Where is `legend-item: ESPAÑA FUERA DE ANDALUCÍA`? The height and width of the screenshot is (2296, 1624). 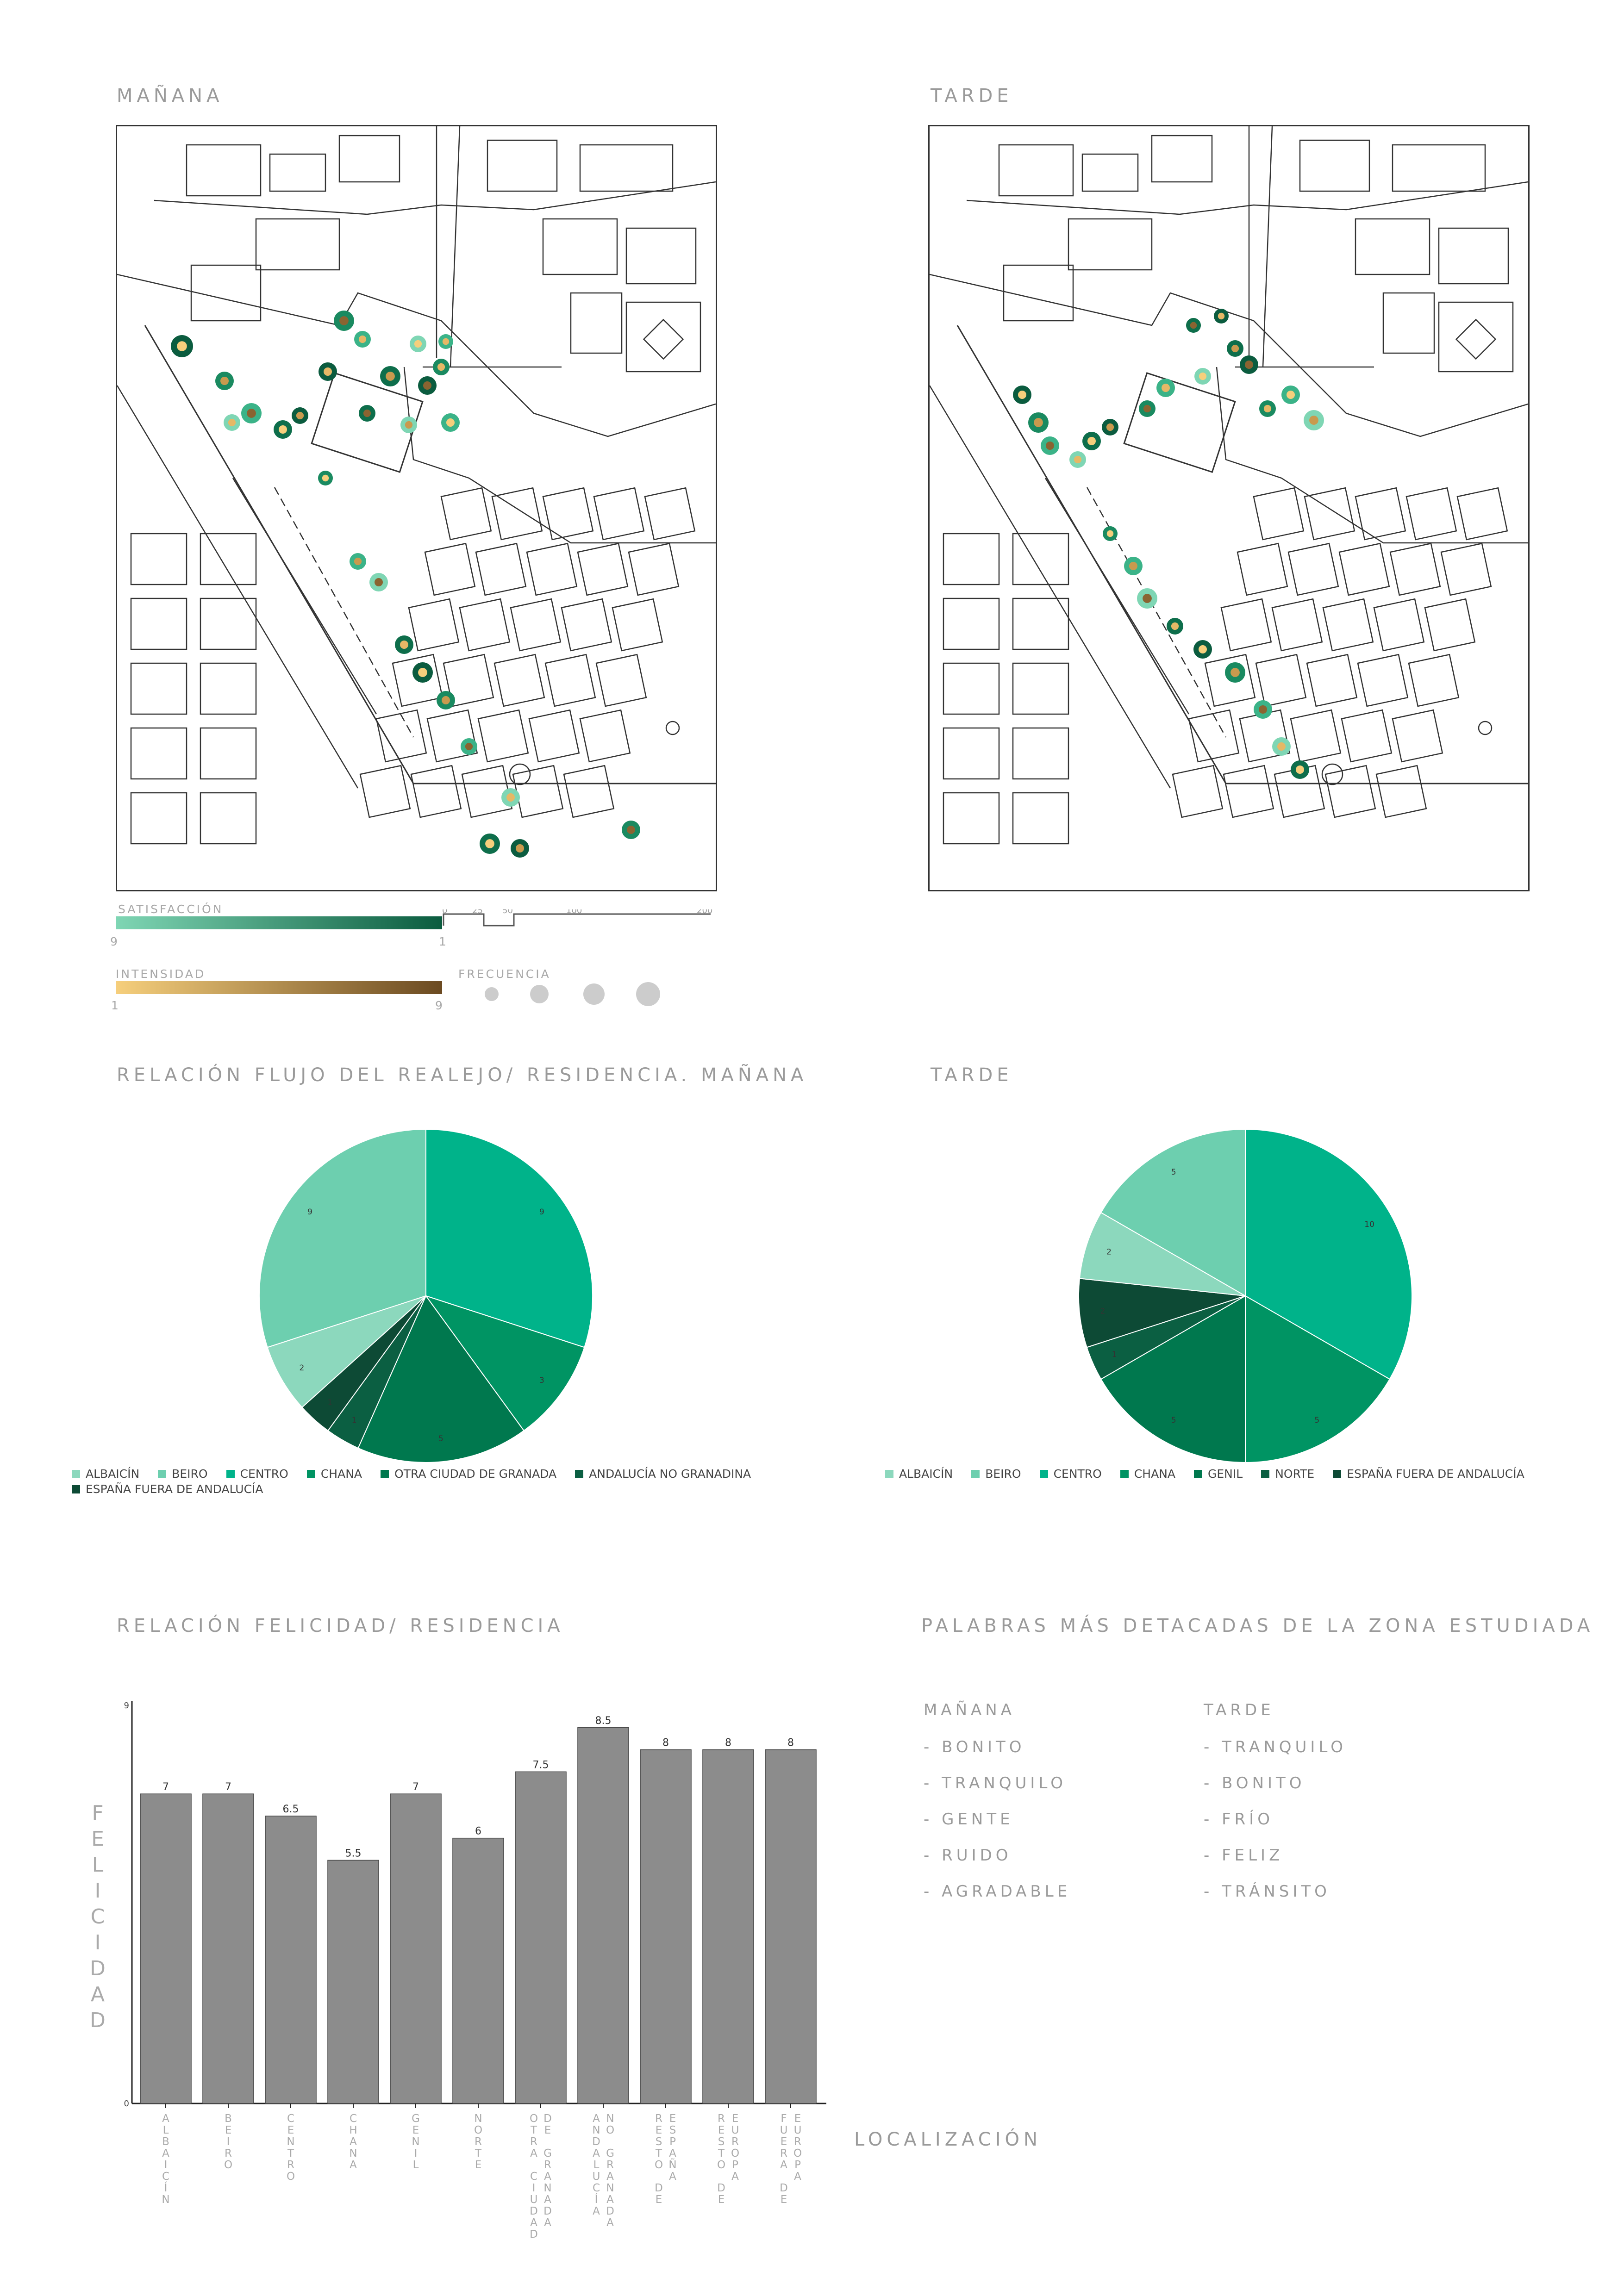
legend-item: ESPAÑA FUERA DE ANDALUCÍA is located at coordinates (1428, 1474).